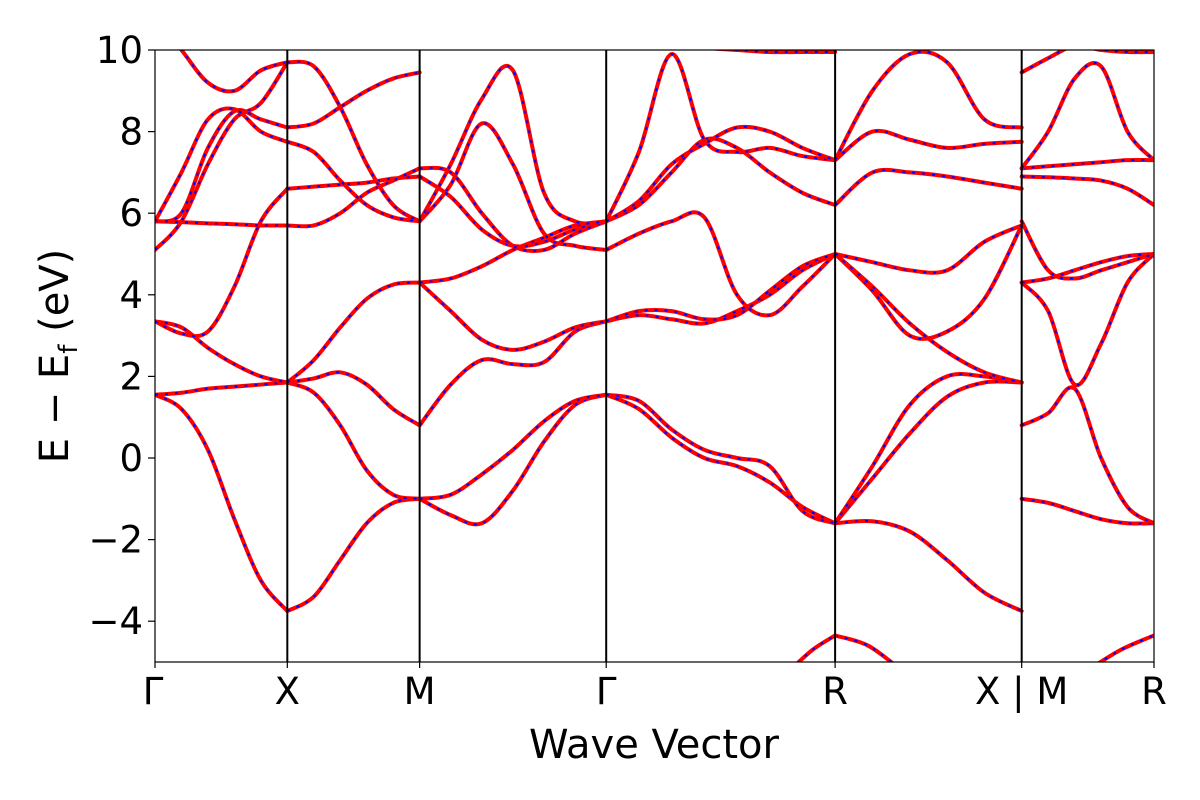  I want to click on band-line-Γ-X-2, so click(222, 352).